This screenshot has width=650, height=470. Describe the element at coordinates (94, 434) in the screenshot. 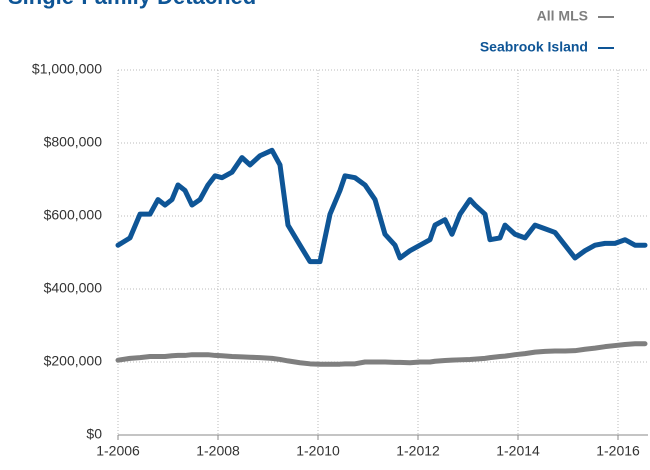

I see `y-tick-label: $0` at that location.